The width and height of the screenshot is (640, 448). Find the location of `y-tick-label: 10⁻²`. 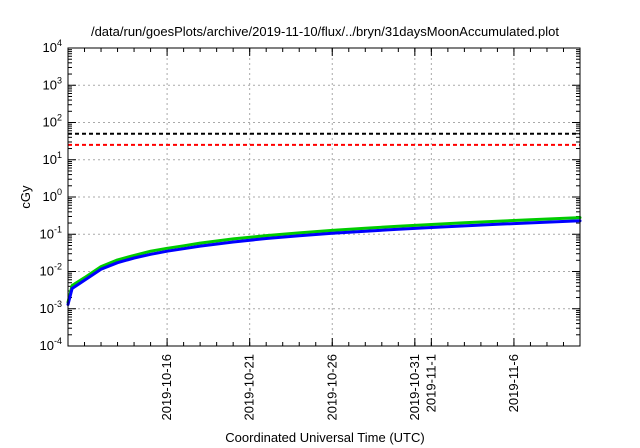

y-tick-label: 10⁻² is located at coordinates (51, 270).